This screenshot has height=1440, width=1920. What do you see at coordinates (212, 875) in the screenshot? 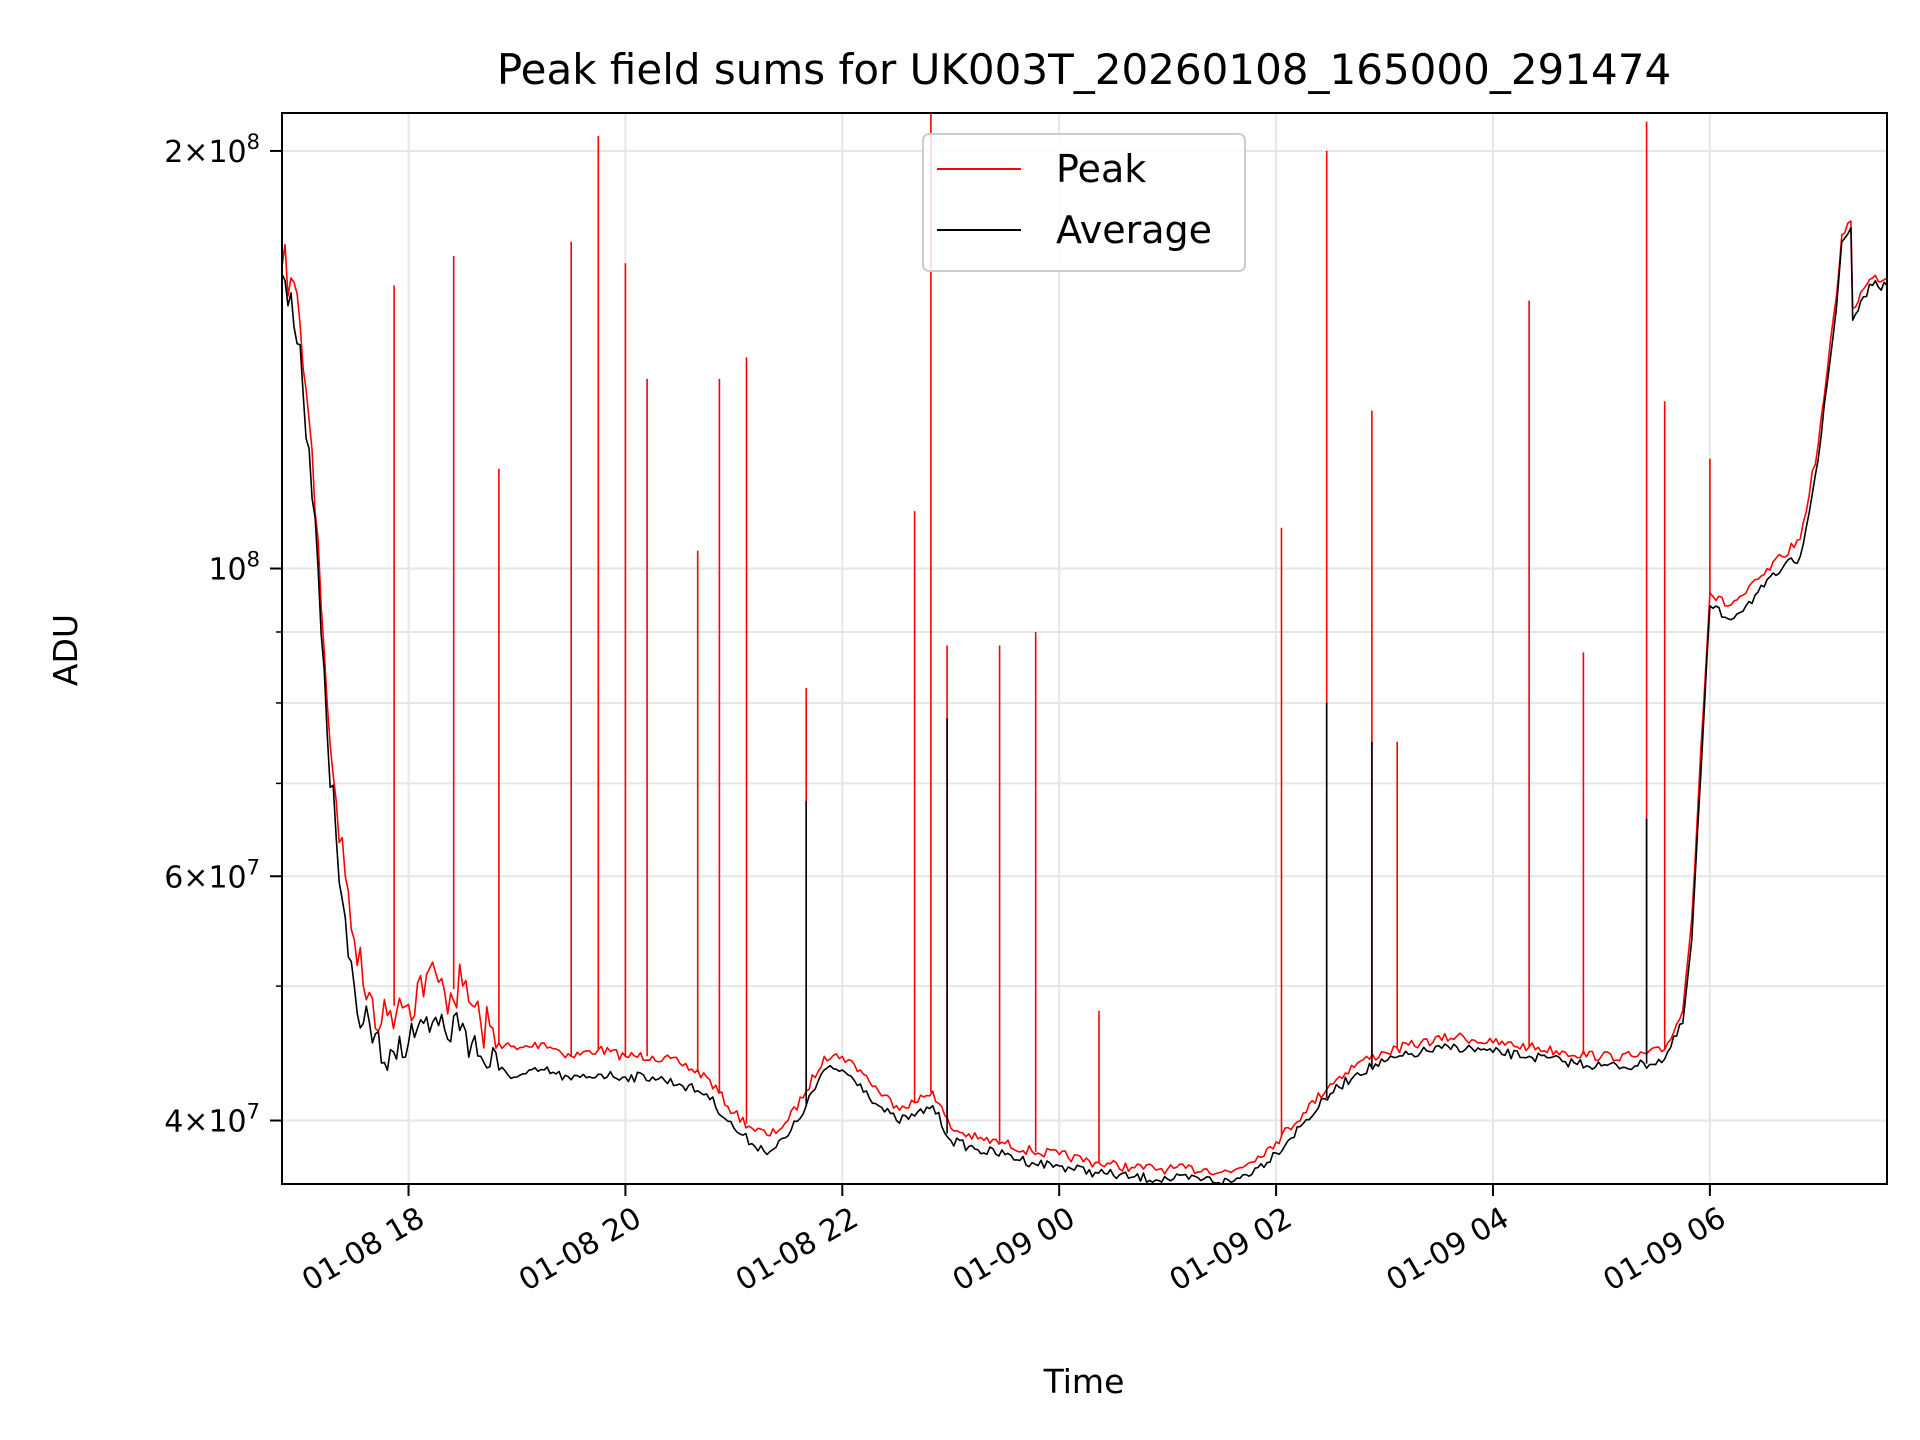
I see `y-tick-label: 6×107` at bounding box center [212, 875].